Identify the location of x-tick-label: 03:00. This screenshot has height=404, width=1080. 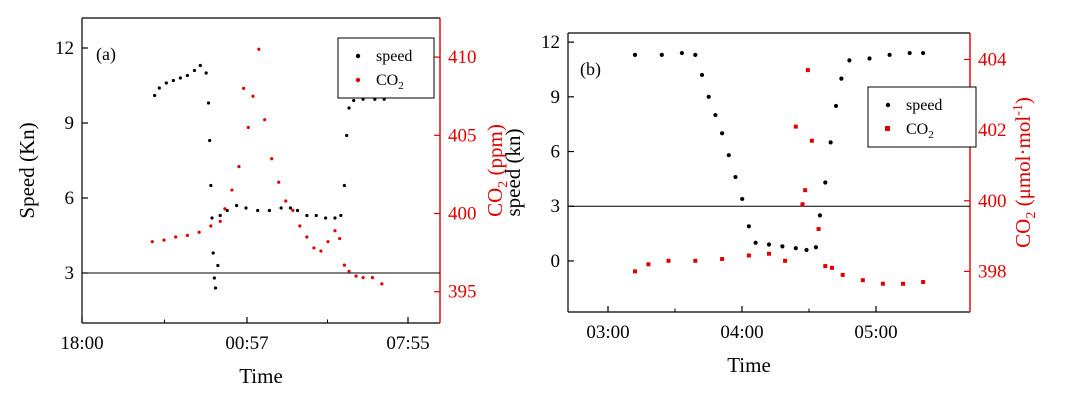
(607, 332).